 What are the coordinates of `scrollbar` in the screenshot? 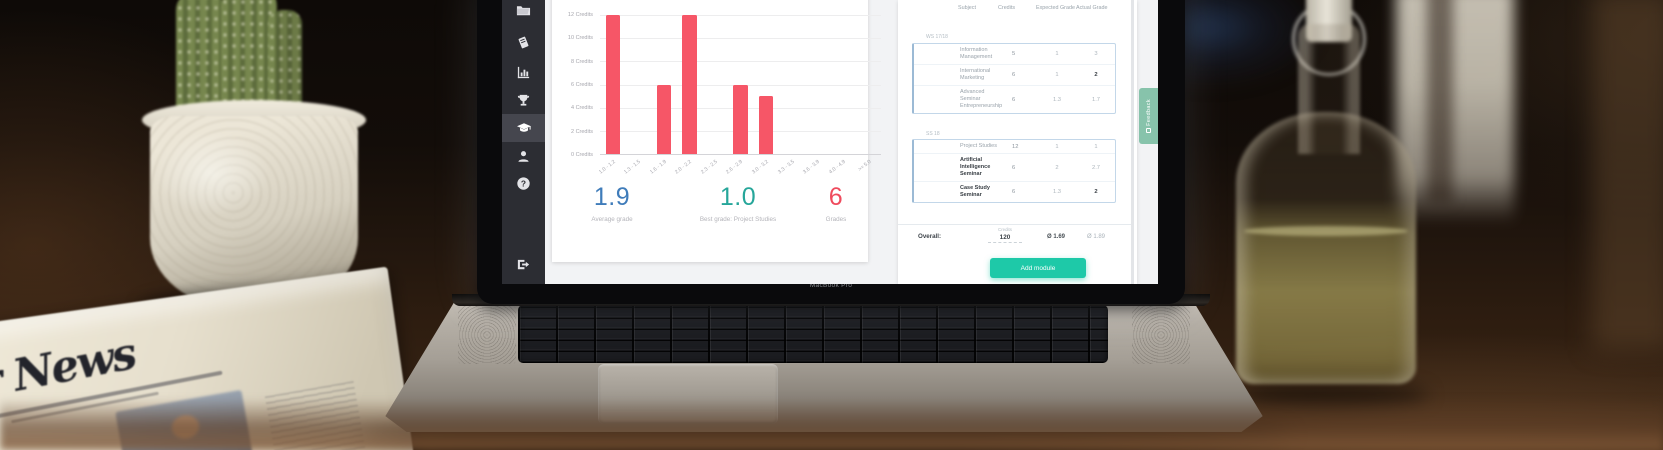 It's located at (1132, 142).